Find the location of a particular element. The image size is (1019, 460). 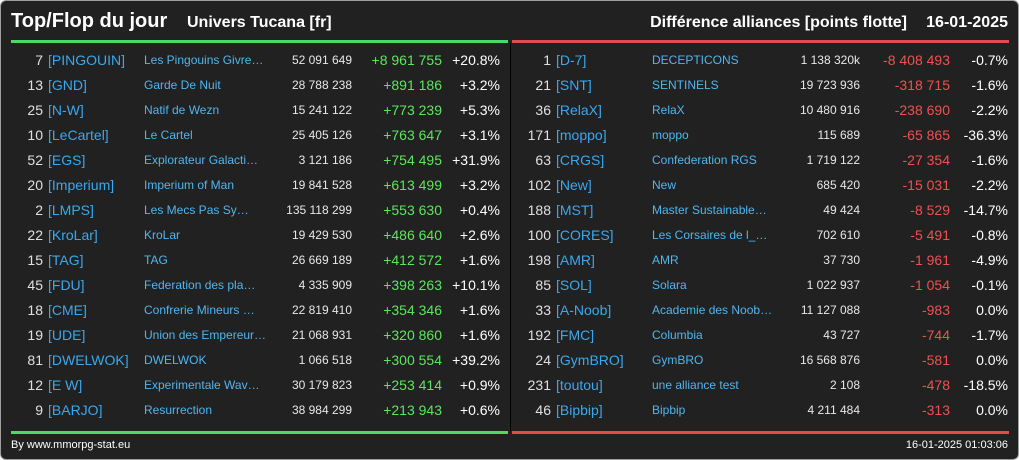

alliance-delta: +773 239 is located at coordinates (412, 110).